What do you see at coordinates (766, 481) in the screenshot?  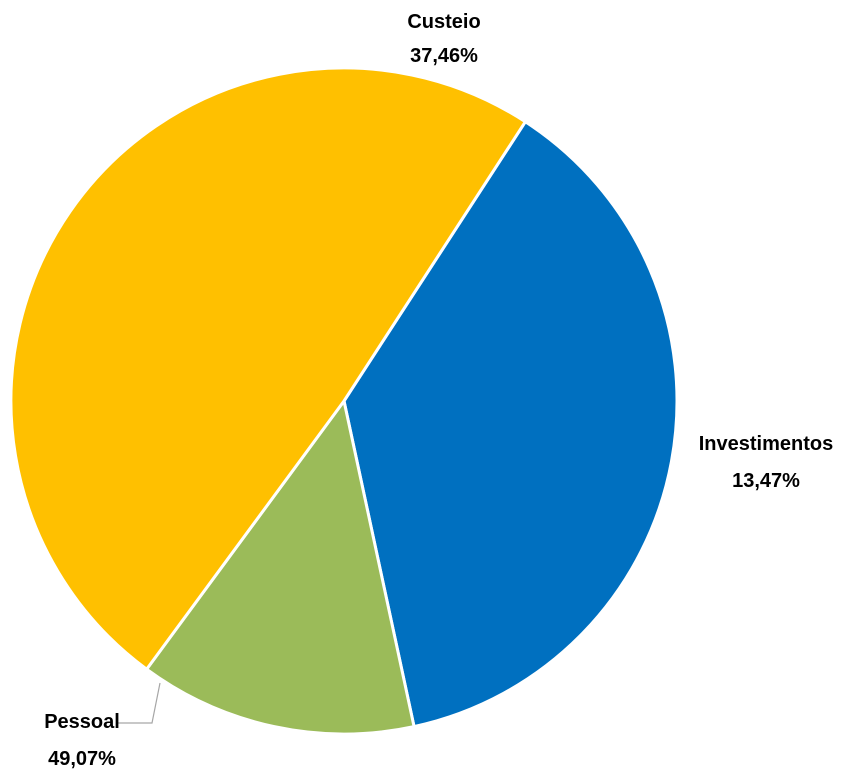 I see `slice-value-investimentos: 13,47%` at bounding box center [766, 481].